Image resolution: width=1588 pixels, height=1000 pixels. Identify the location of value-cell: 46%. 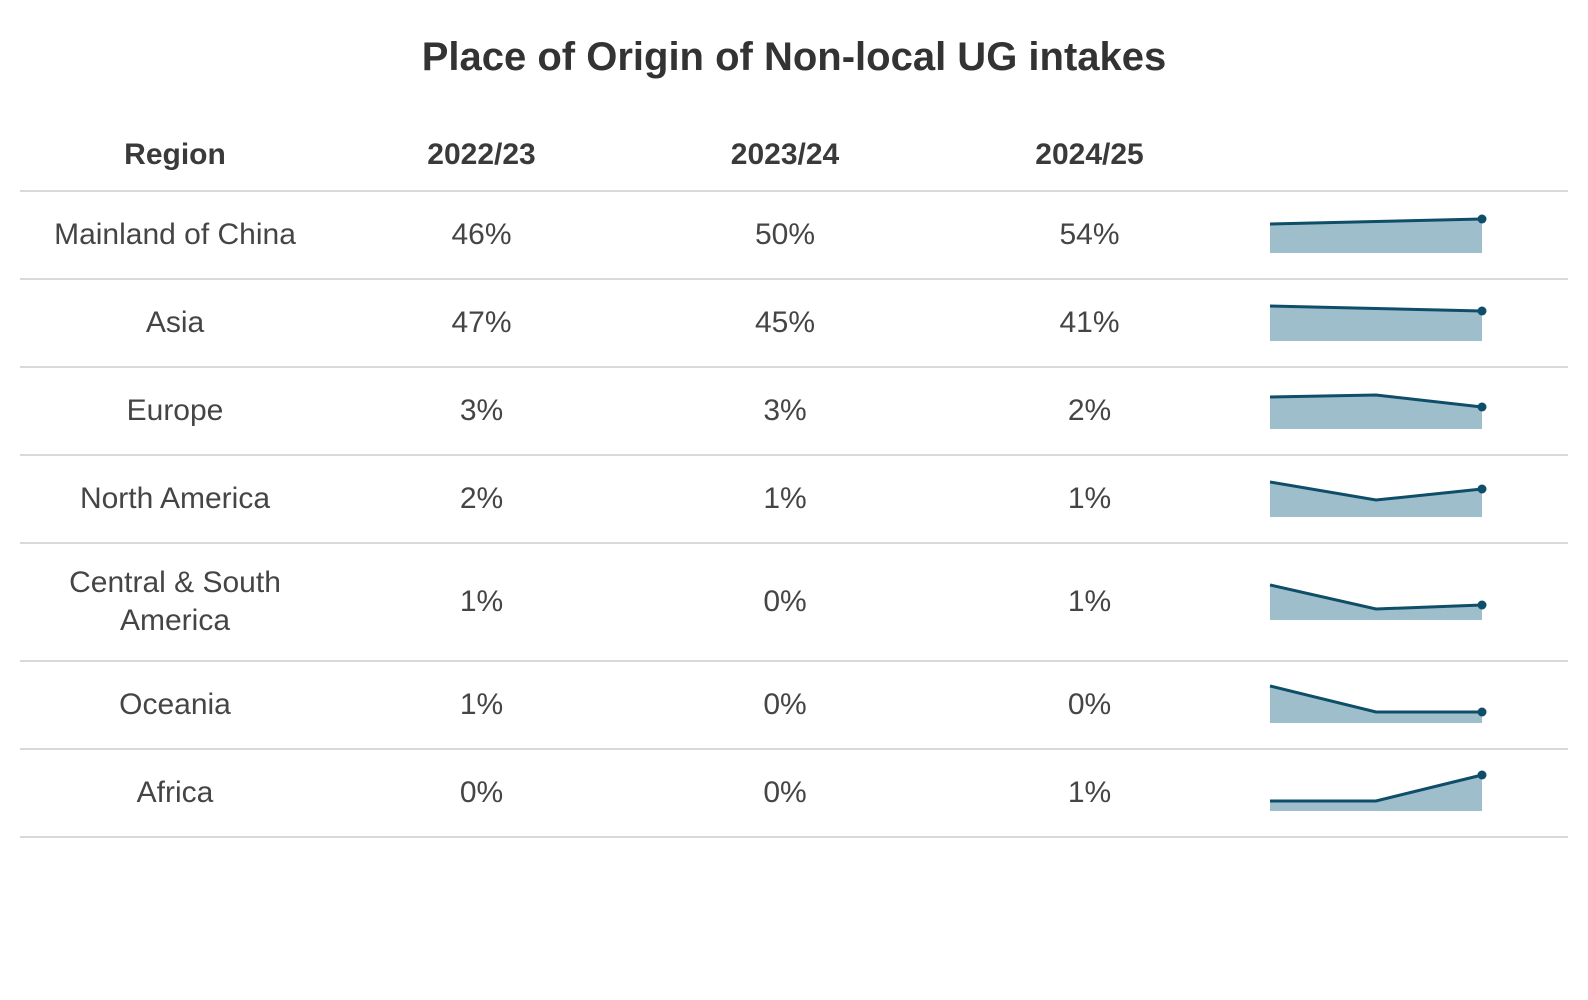
(481, 234).